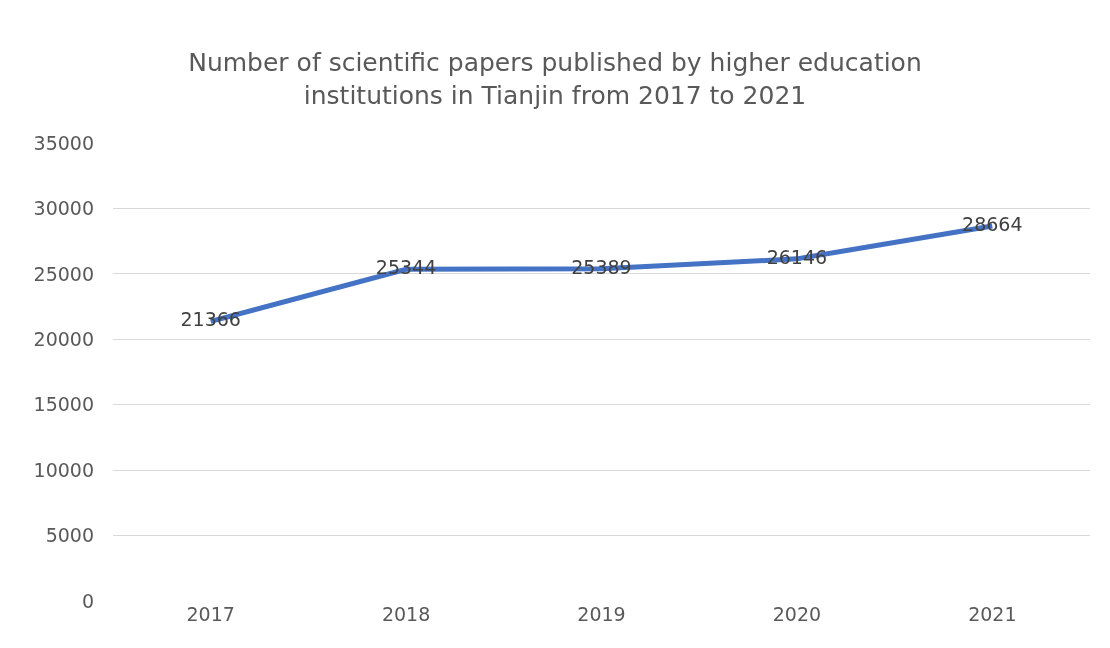  What do you see at coordinates (63, 404) in the screenshot?
I see `y-tick-label: 15000` at bounding box center [63, 404].